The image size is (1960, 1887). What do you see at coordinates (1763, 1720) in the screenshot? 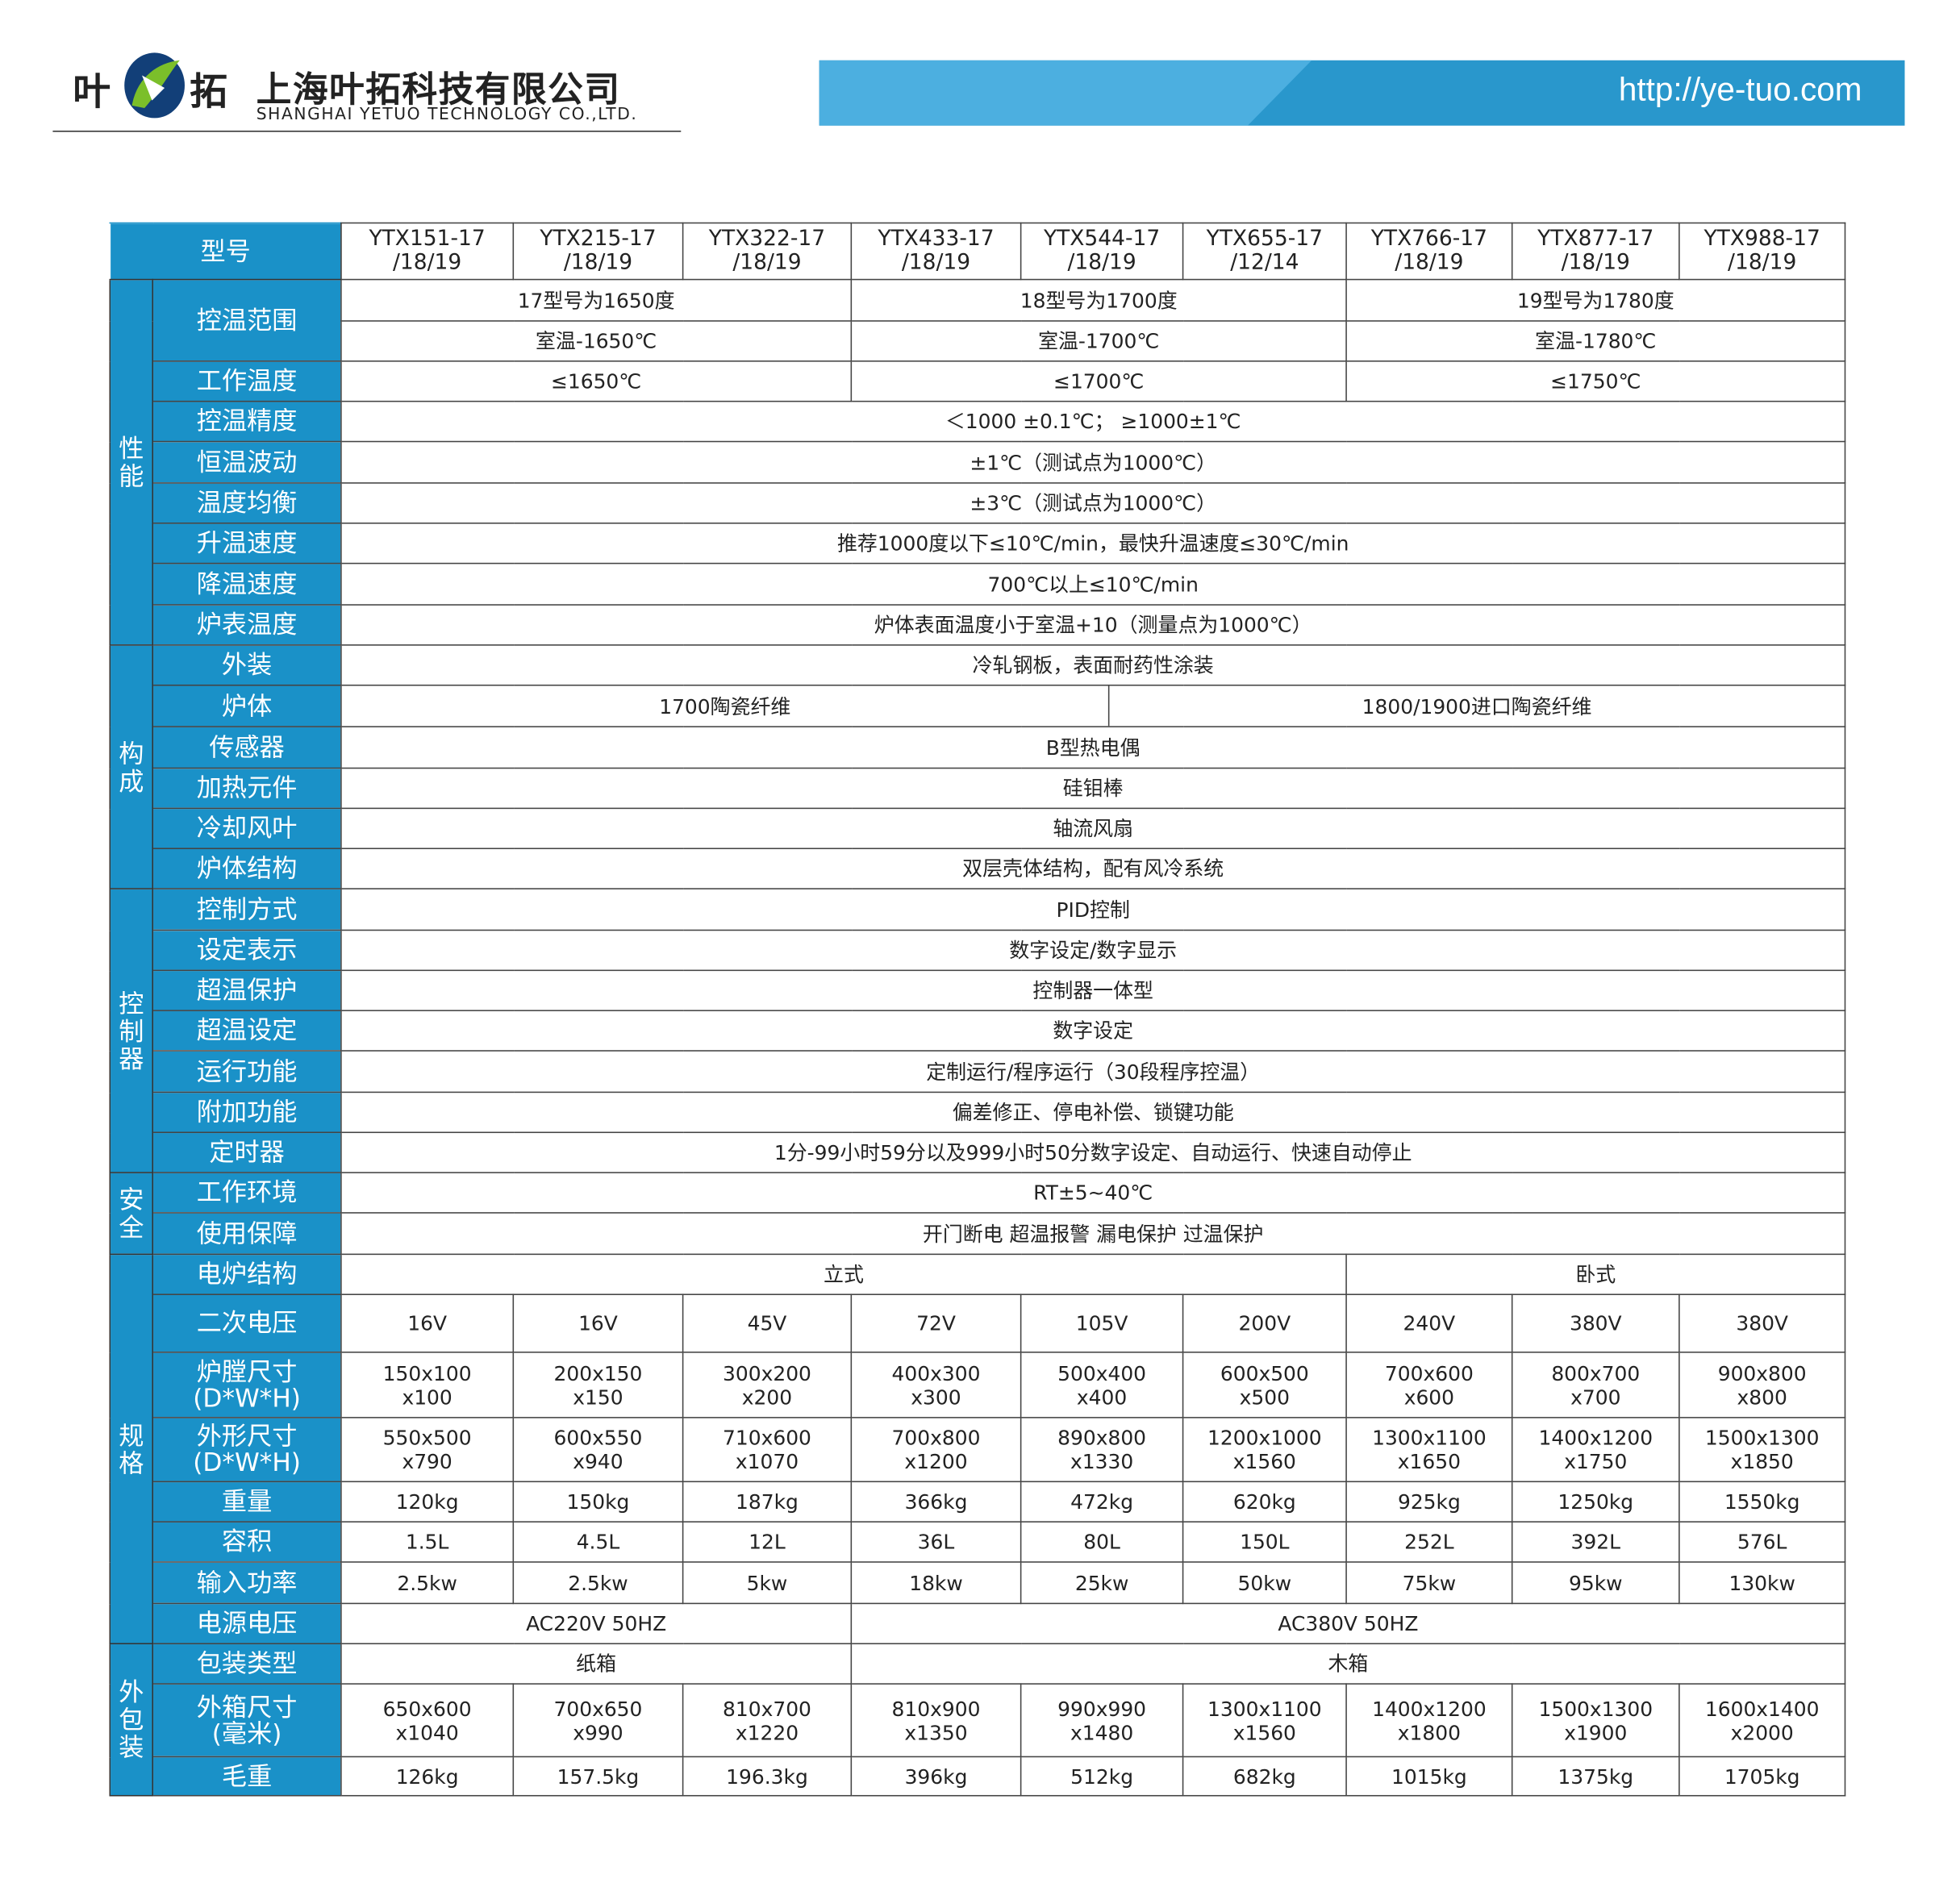
I see `value-cell: 1600x1400 x2000` at bounding box center [1763, 1720].